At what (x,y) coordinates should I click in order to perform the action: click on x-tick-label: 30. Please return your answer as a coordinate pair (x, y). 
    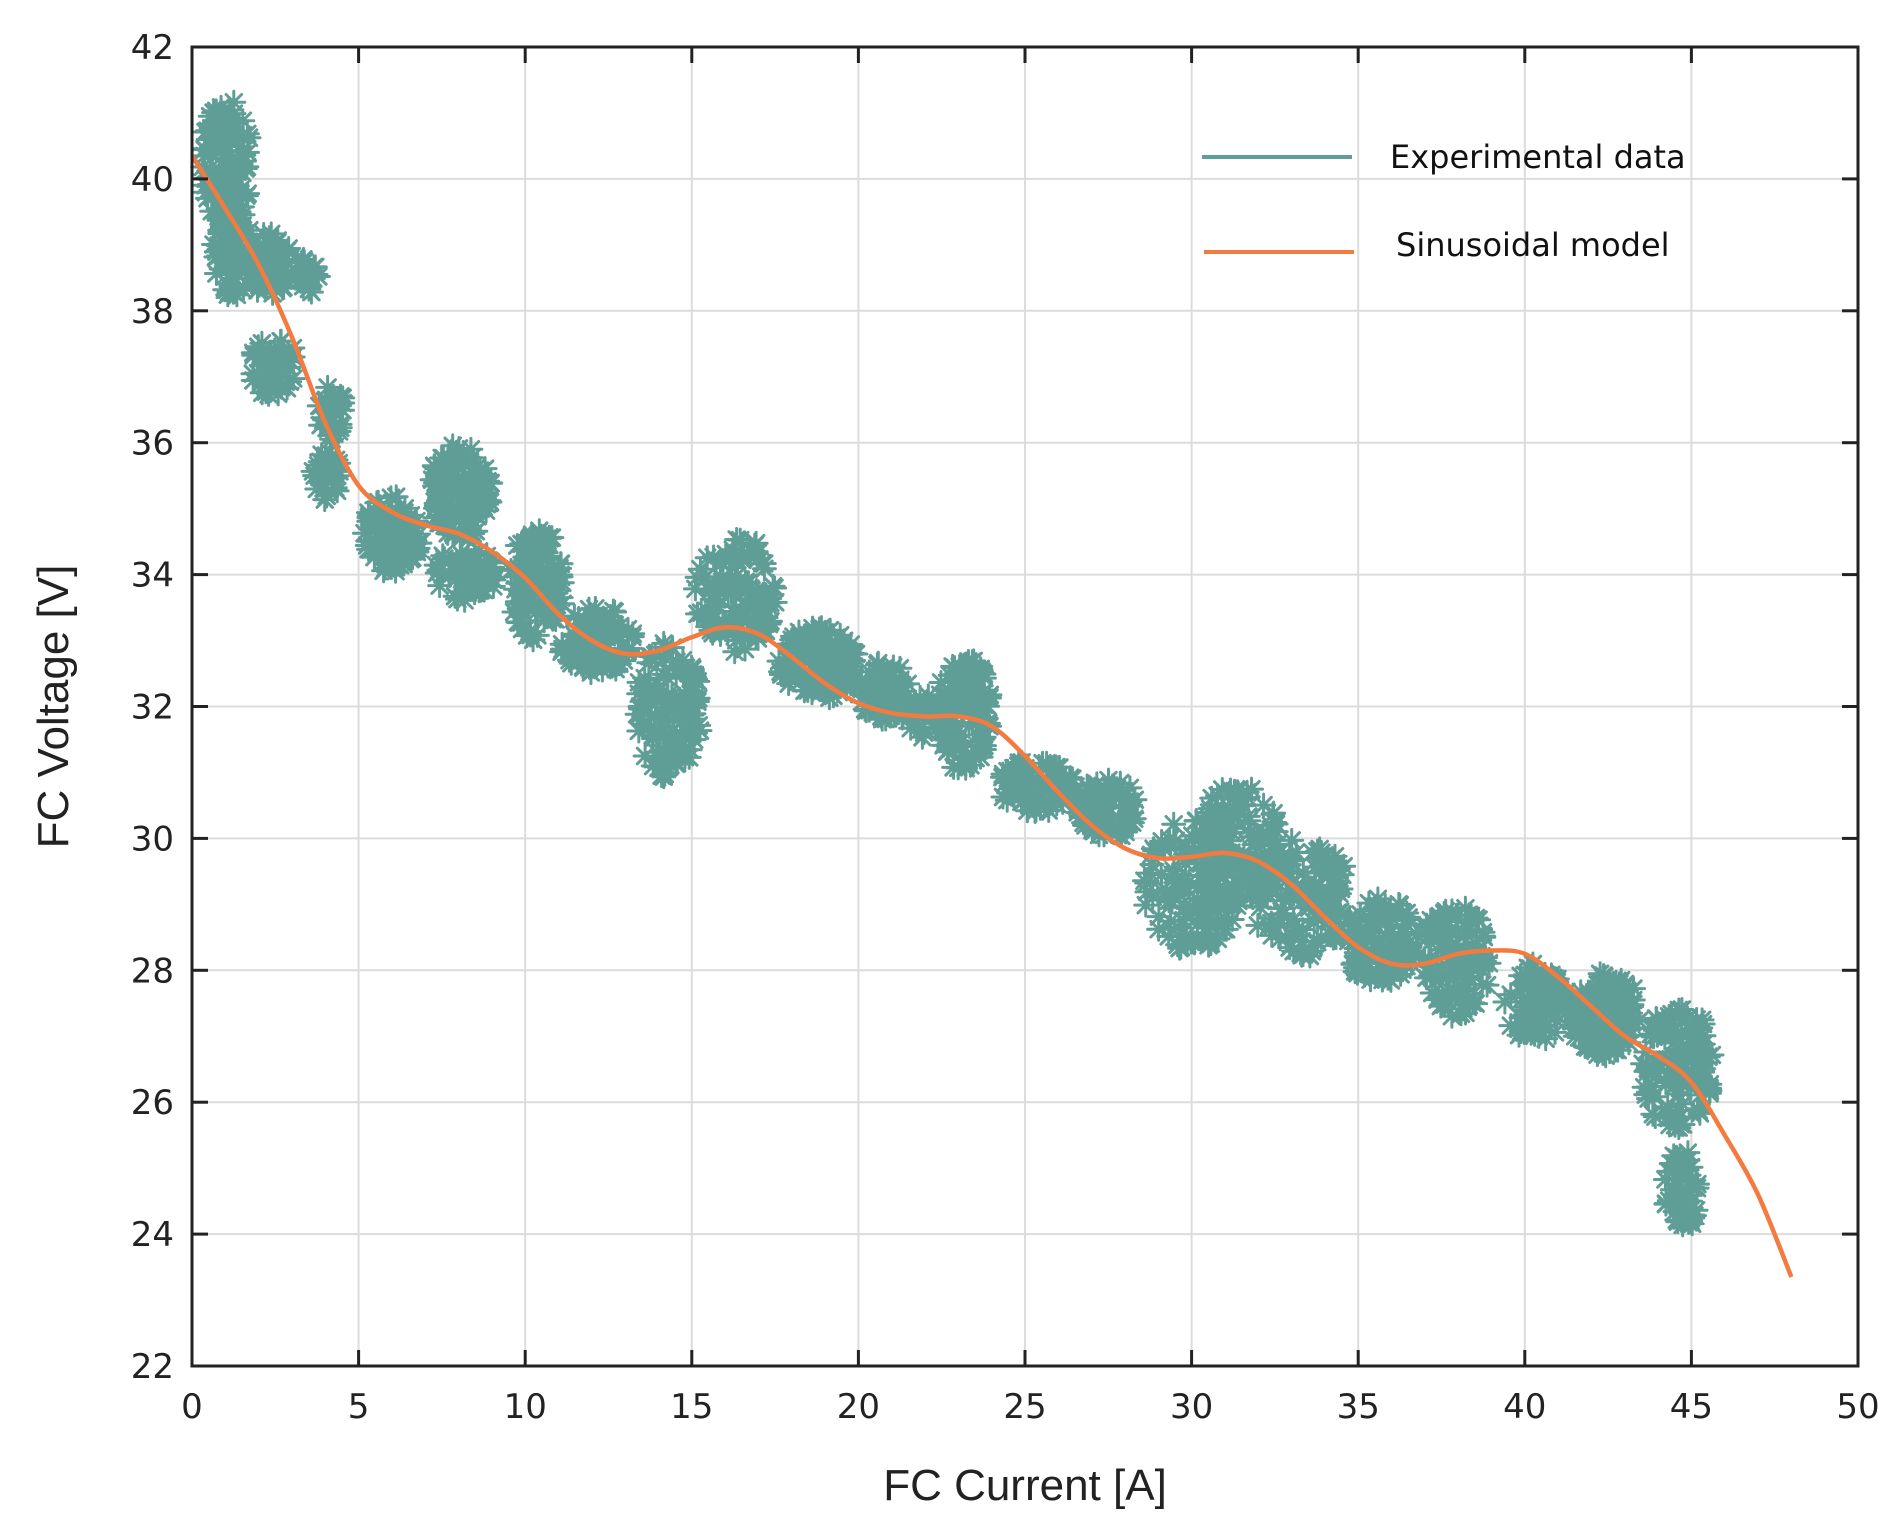
    Looking at the image, I should click on (1191, 1407).